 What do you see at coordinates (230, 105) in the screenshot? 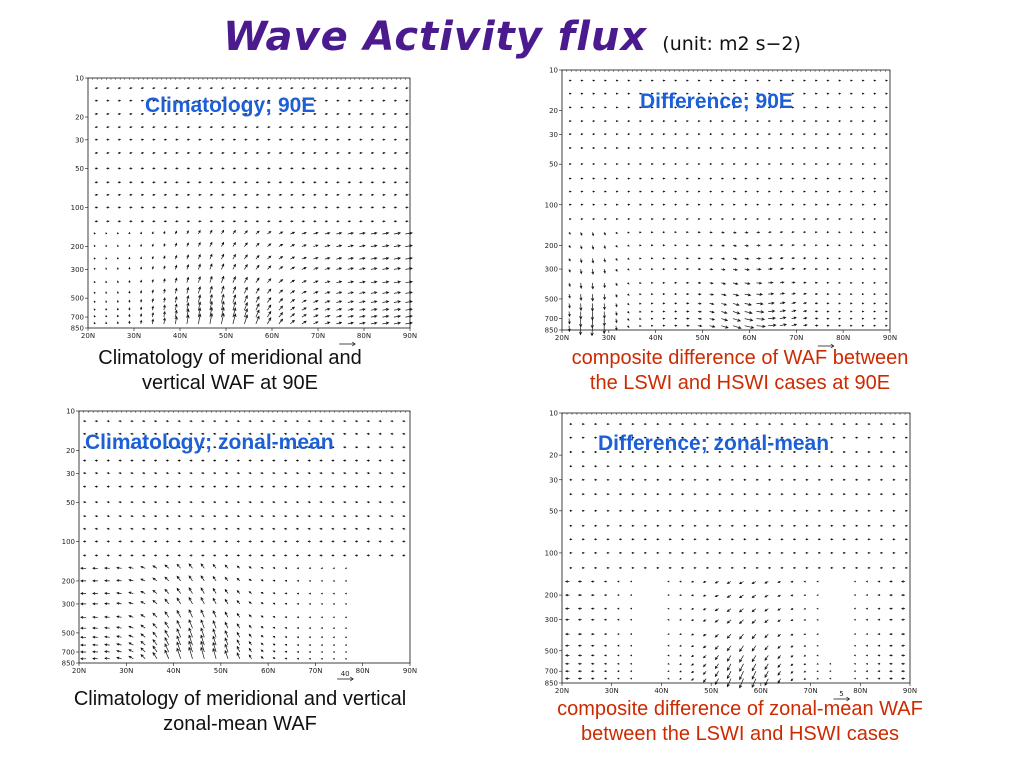
I see `panel-title: Climatology; 90E` at bounding box center [230, 105].